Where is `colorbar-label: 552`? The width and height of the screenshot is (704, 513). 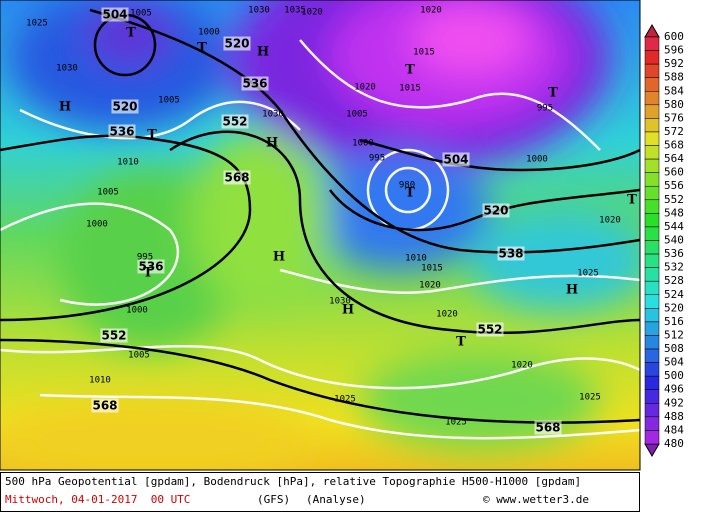
colorbar-label: 552 is located at coordinates (674, 199).